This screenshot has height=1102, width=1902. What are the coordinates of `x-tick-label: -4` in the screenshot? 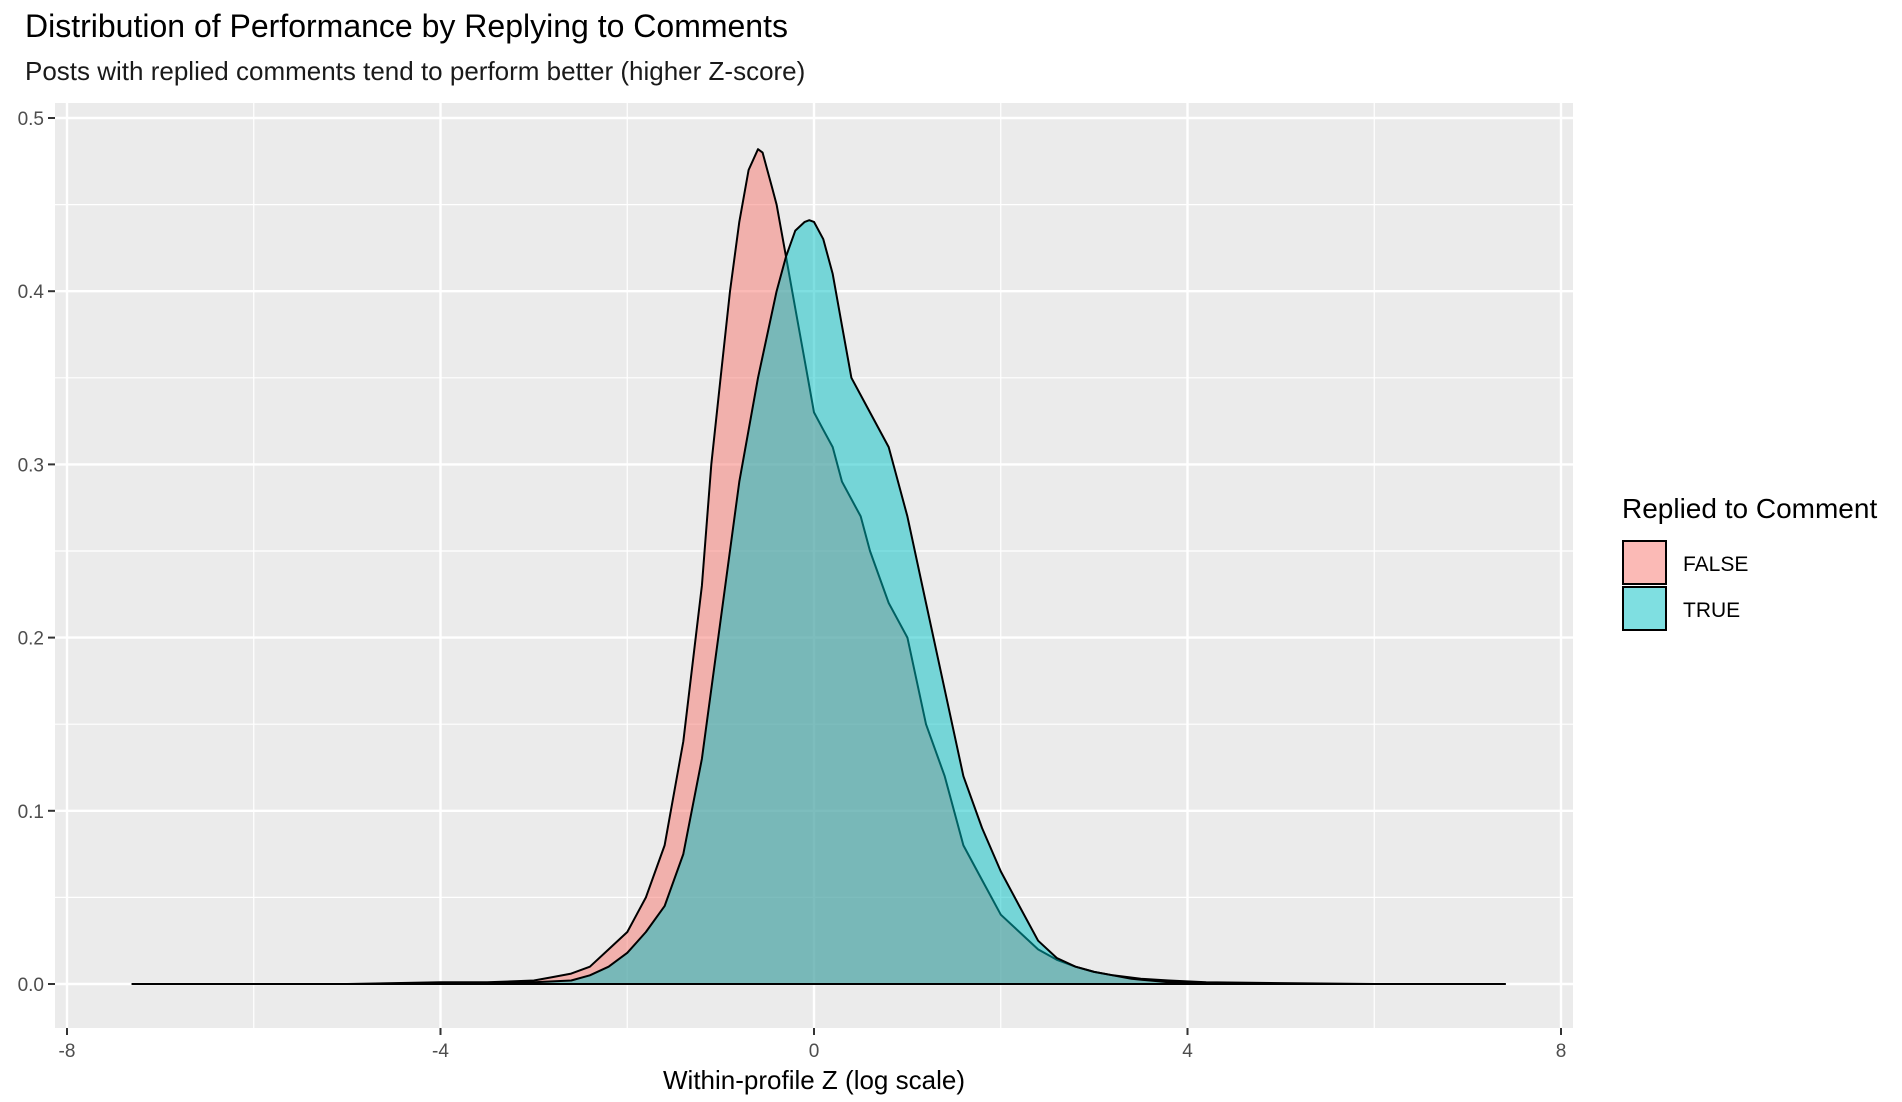 It's located at (440, 1051).